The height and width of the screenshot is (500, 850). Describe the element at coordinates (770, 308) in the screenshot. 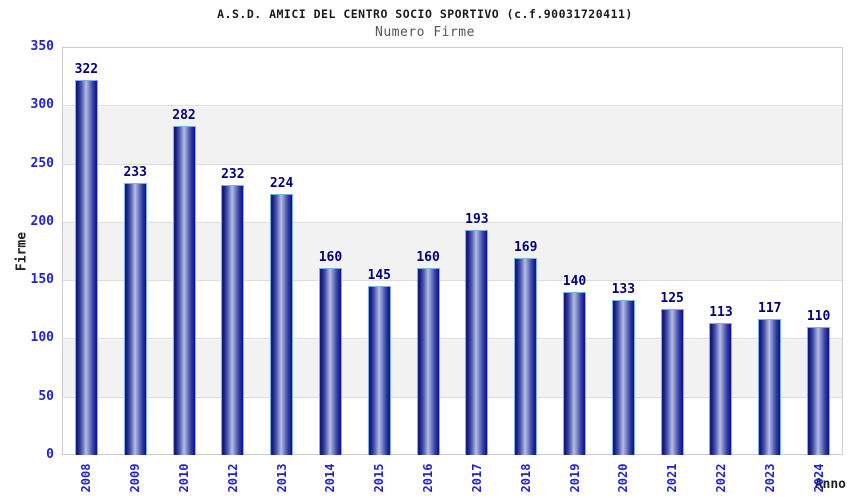

I see `bar-value-label: 117` at that location.